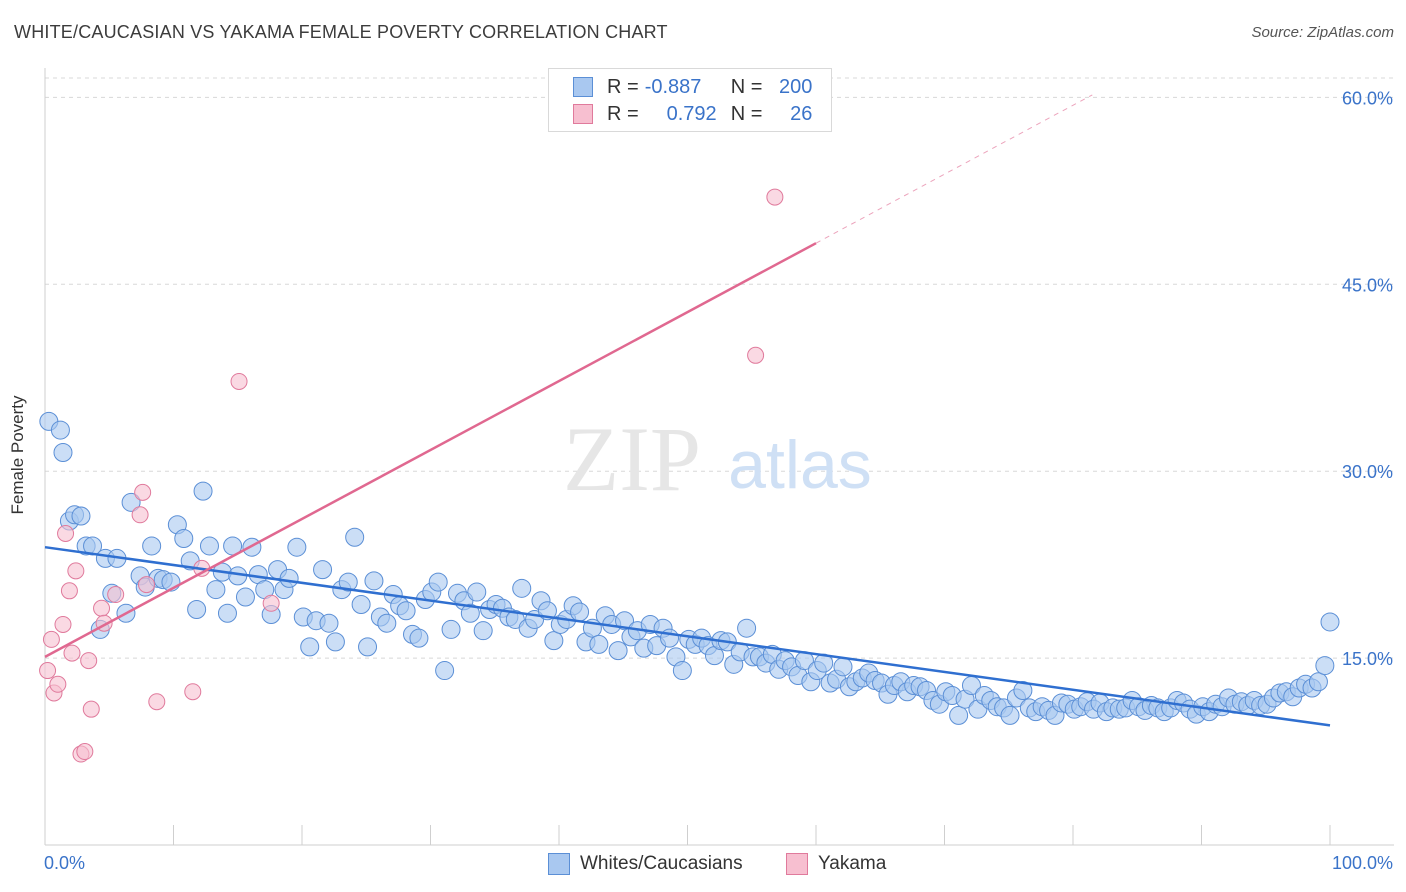 This screenshot has height=892, width=1406. I want to click on bottom-legend-whites: Whites/Caucasians, so click(645, 864).